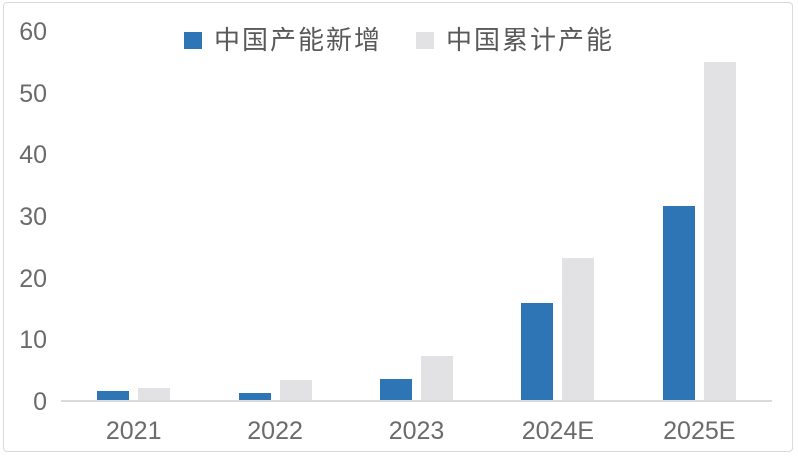 This screenshot has height=466, width=798. Describe the element at coordinates (297, 40) in the screenshot. I see `legend-label-new-capacity: 中国产能新增` at that location.